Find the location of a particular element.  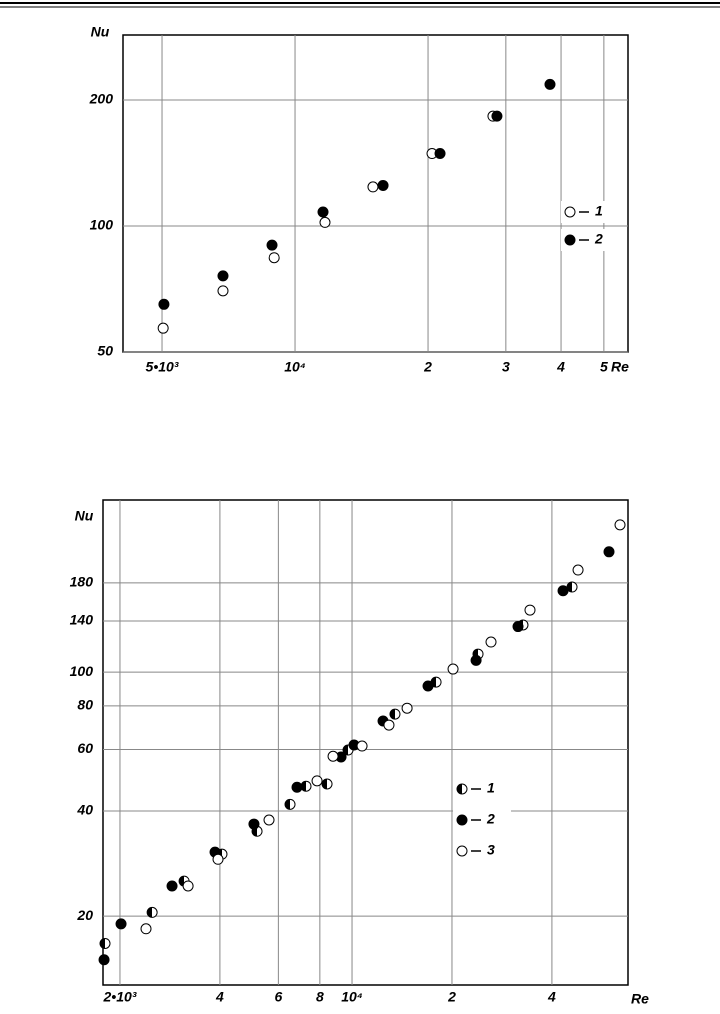

y-tick-label: 200 is located at coordinates (101, 99).